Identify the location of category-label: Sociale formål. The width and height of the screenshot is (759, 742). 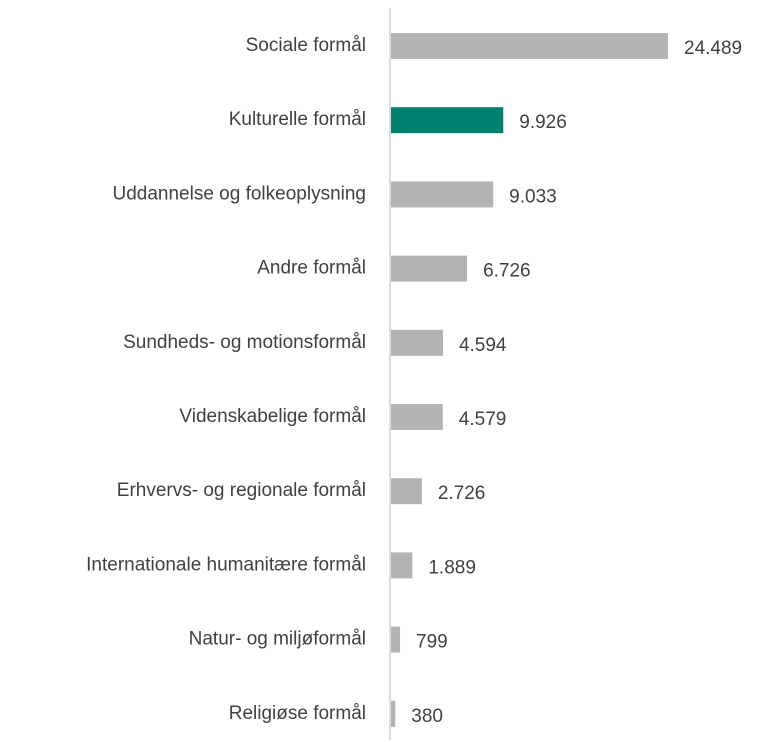
(306, 45).